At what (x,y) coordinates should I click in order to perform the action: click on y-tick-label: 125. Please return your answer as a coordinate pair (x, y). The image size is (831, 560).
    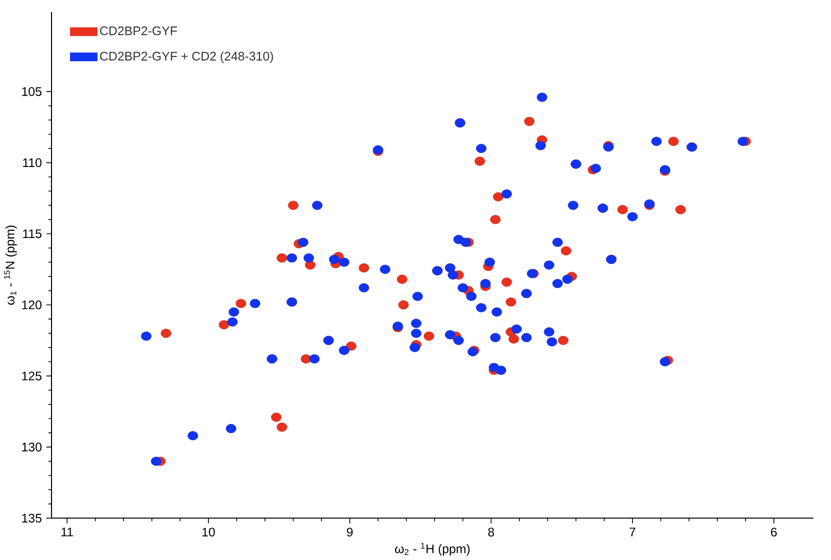
    Looking at the image, I should click on (32, 376).